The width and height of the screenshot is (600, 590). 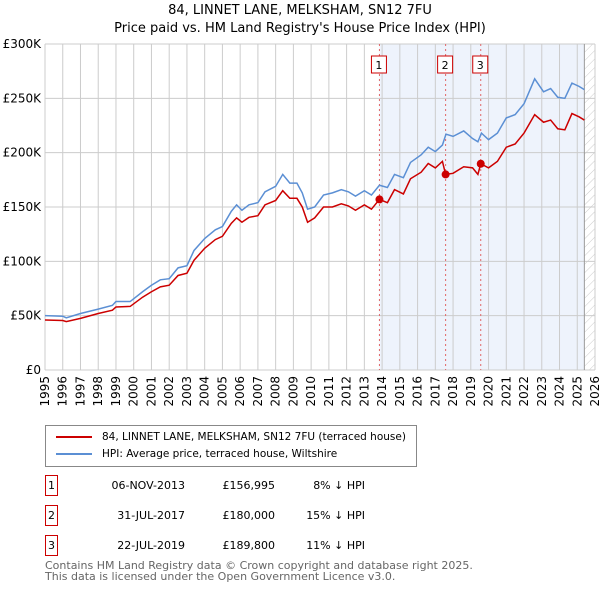 I want to click on y-tick-label: £250K, so click(x=23, y=98).